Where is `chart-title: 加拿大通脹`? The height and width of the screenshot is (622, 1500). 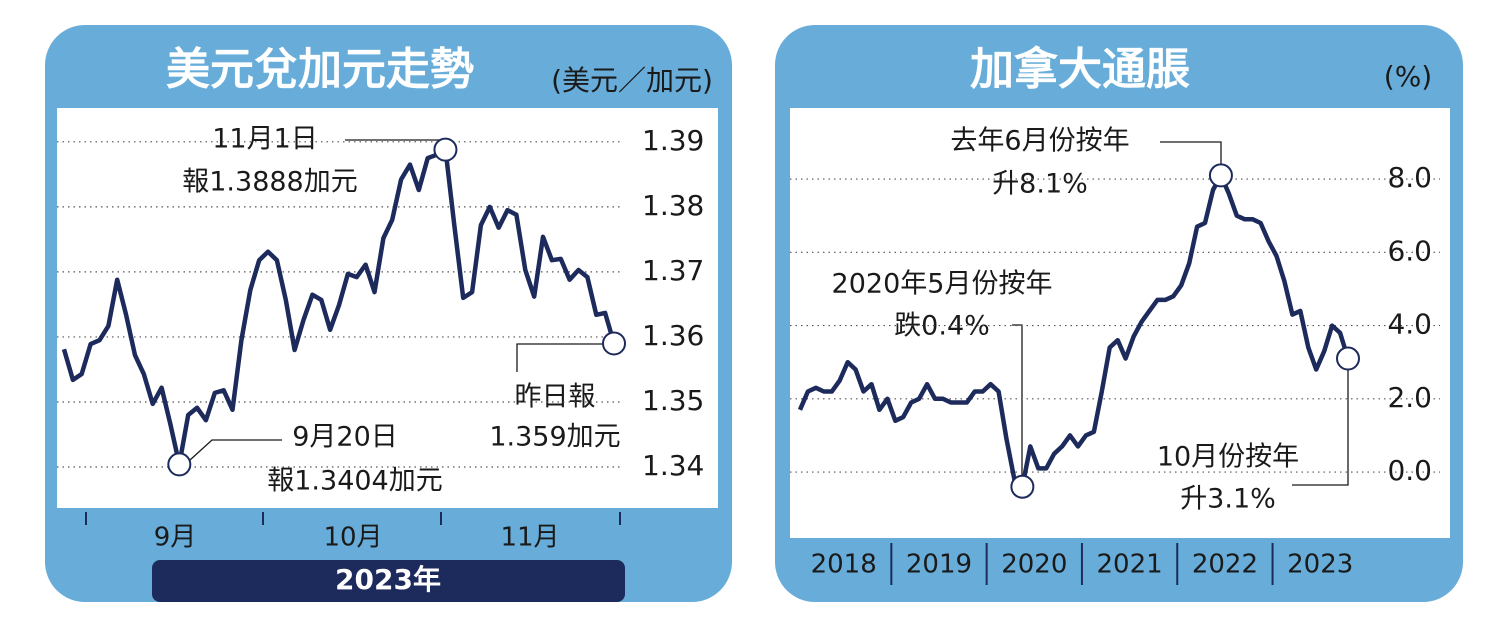 chart-title: 加拿大通脹 is located at coordinates (1080, 69).